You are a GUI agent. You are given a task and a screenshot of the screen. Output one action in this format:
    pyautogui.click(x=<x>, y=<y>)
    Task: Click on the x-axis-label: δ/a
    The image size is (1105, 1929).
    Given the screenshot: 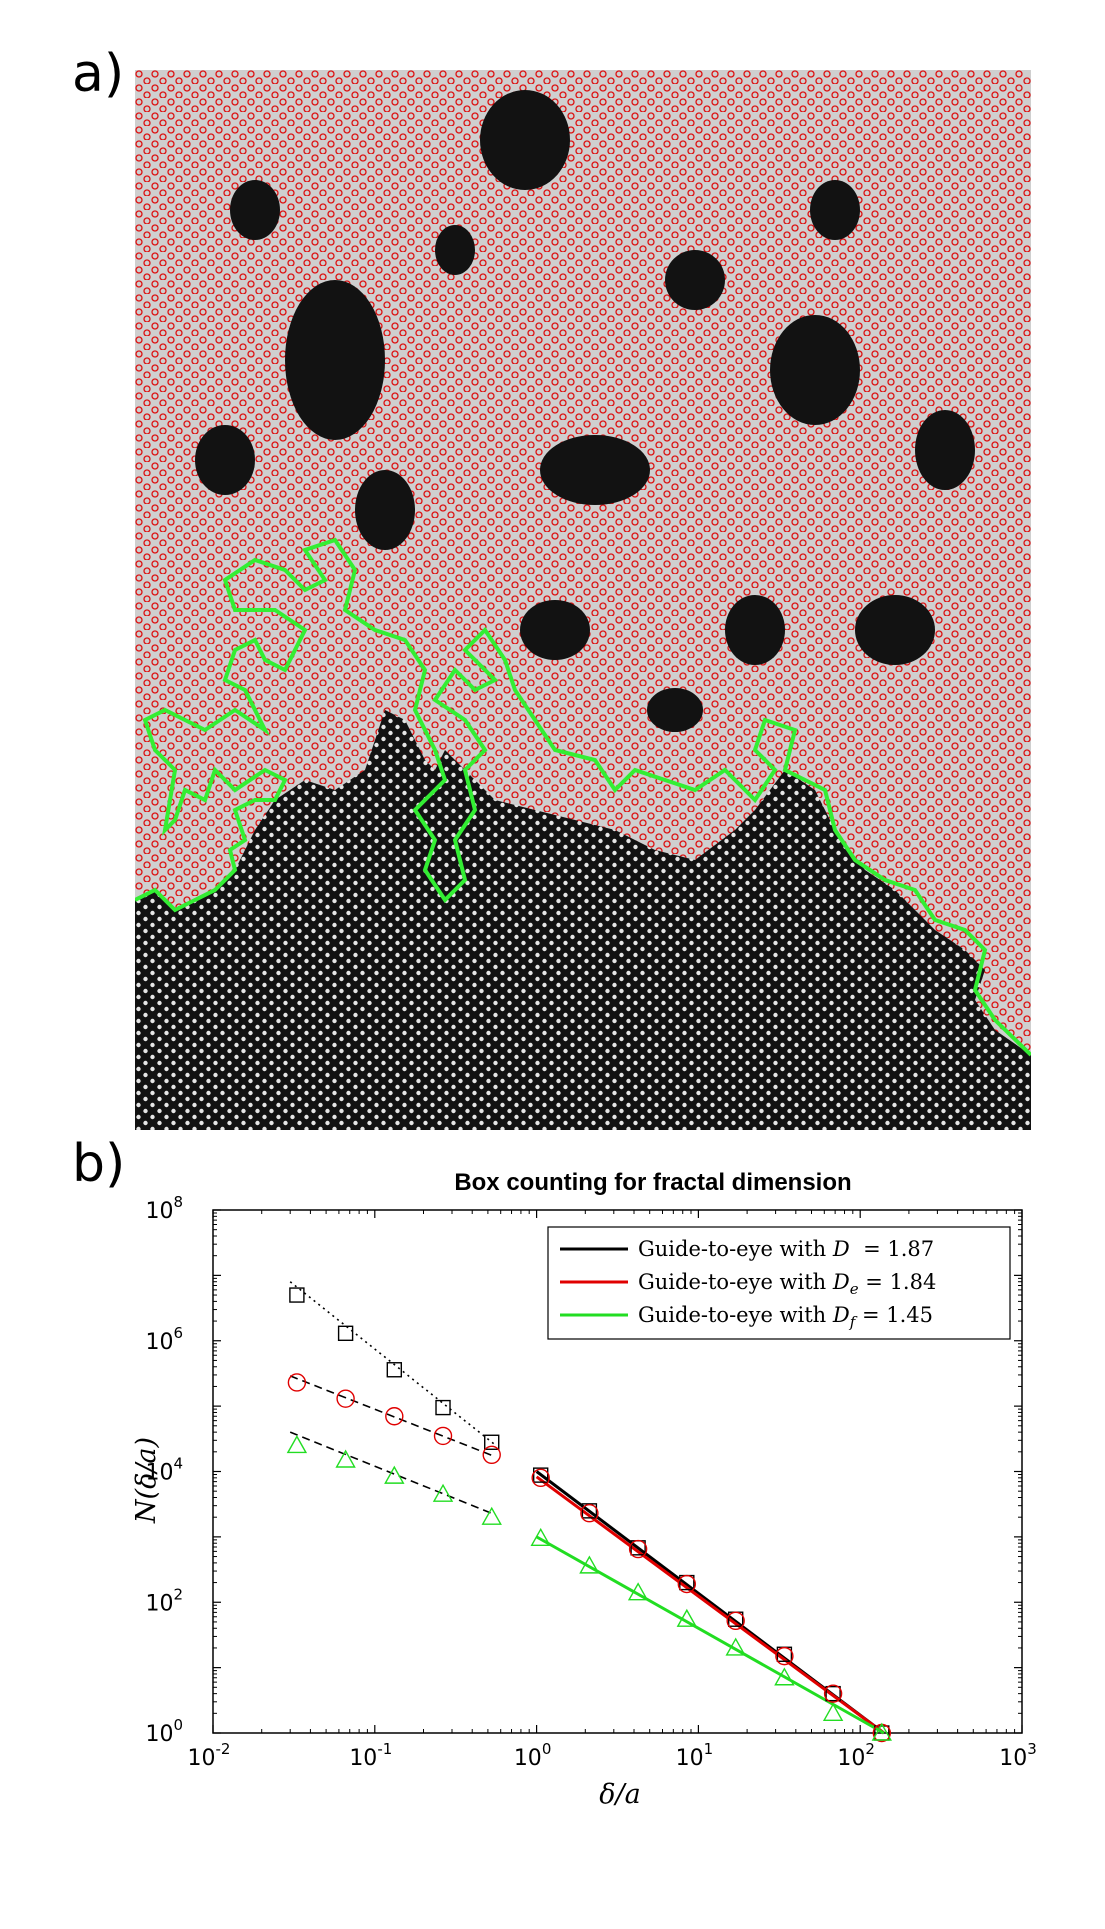 What is the action you would take?
    pyautogui.click(x=619, y=1794)
    